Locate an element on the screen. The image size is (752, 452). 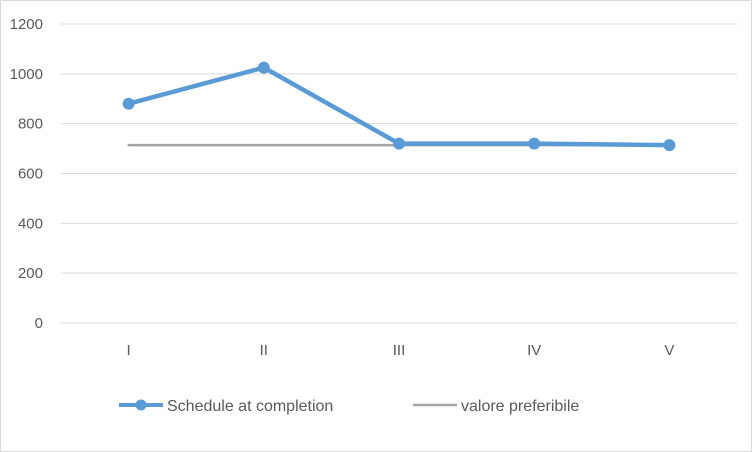
x-tick-label: V is located at coordinates (669, 350).